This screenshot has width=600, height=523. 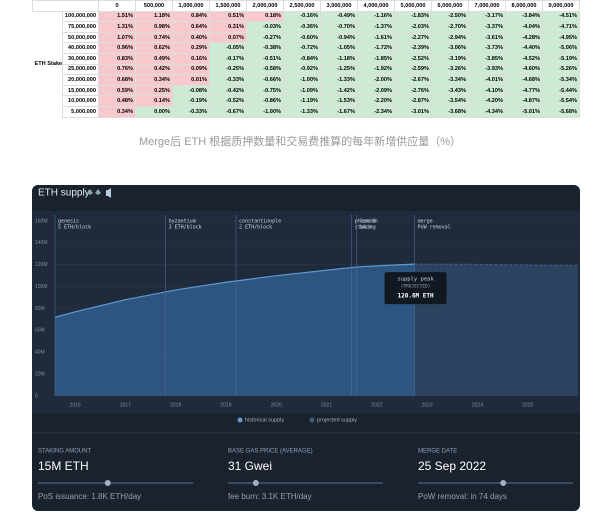 I want to click on cell: -0.36%, so click(x=302, y=27).